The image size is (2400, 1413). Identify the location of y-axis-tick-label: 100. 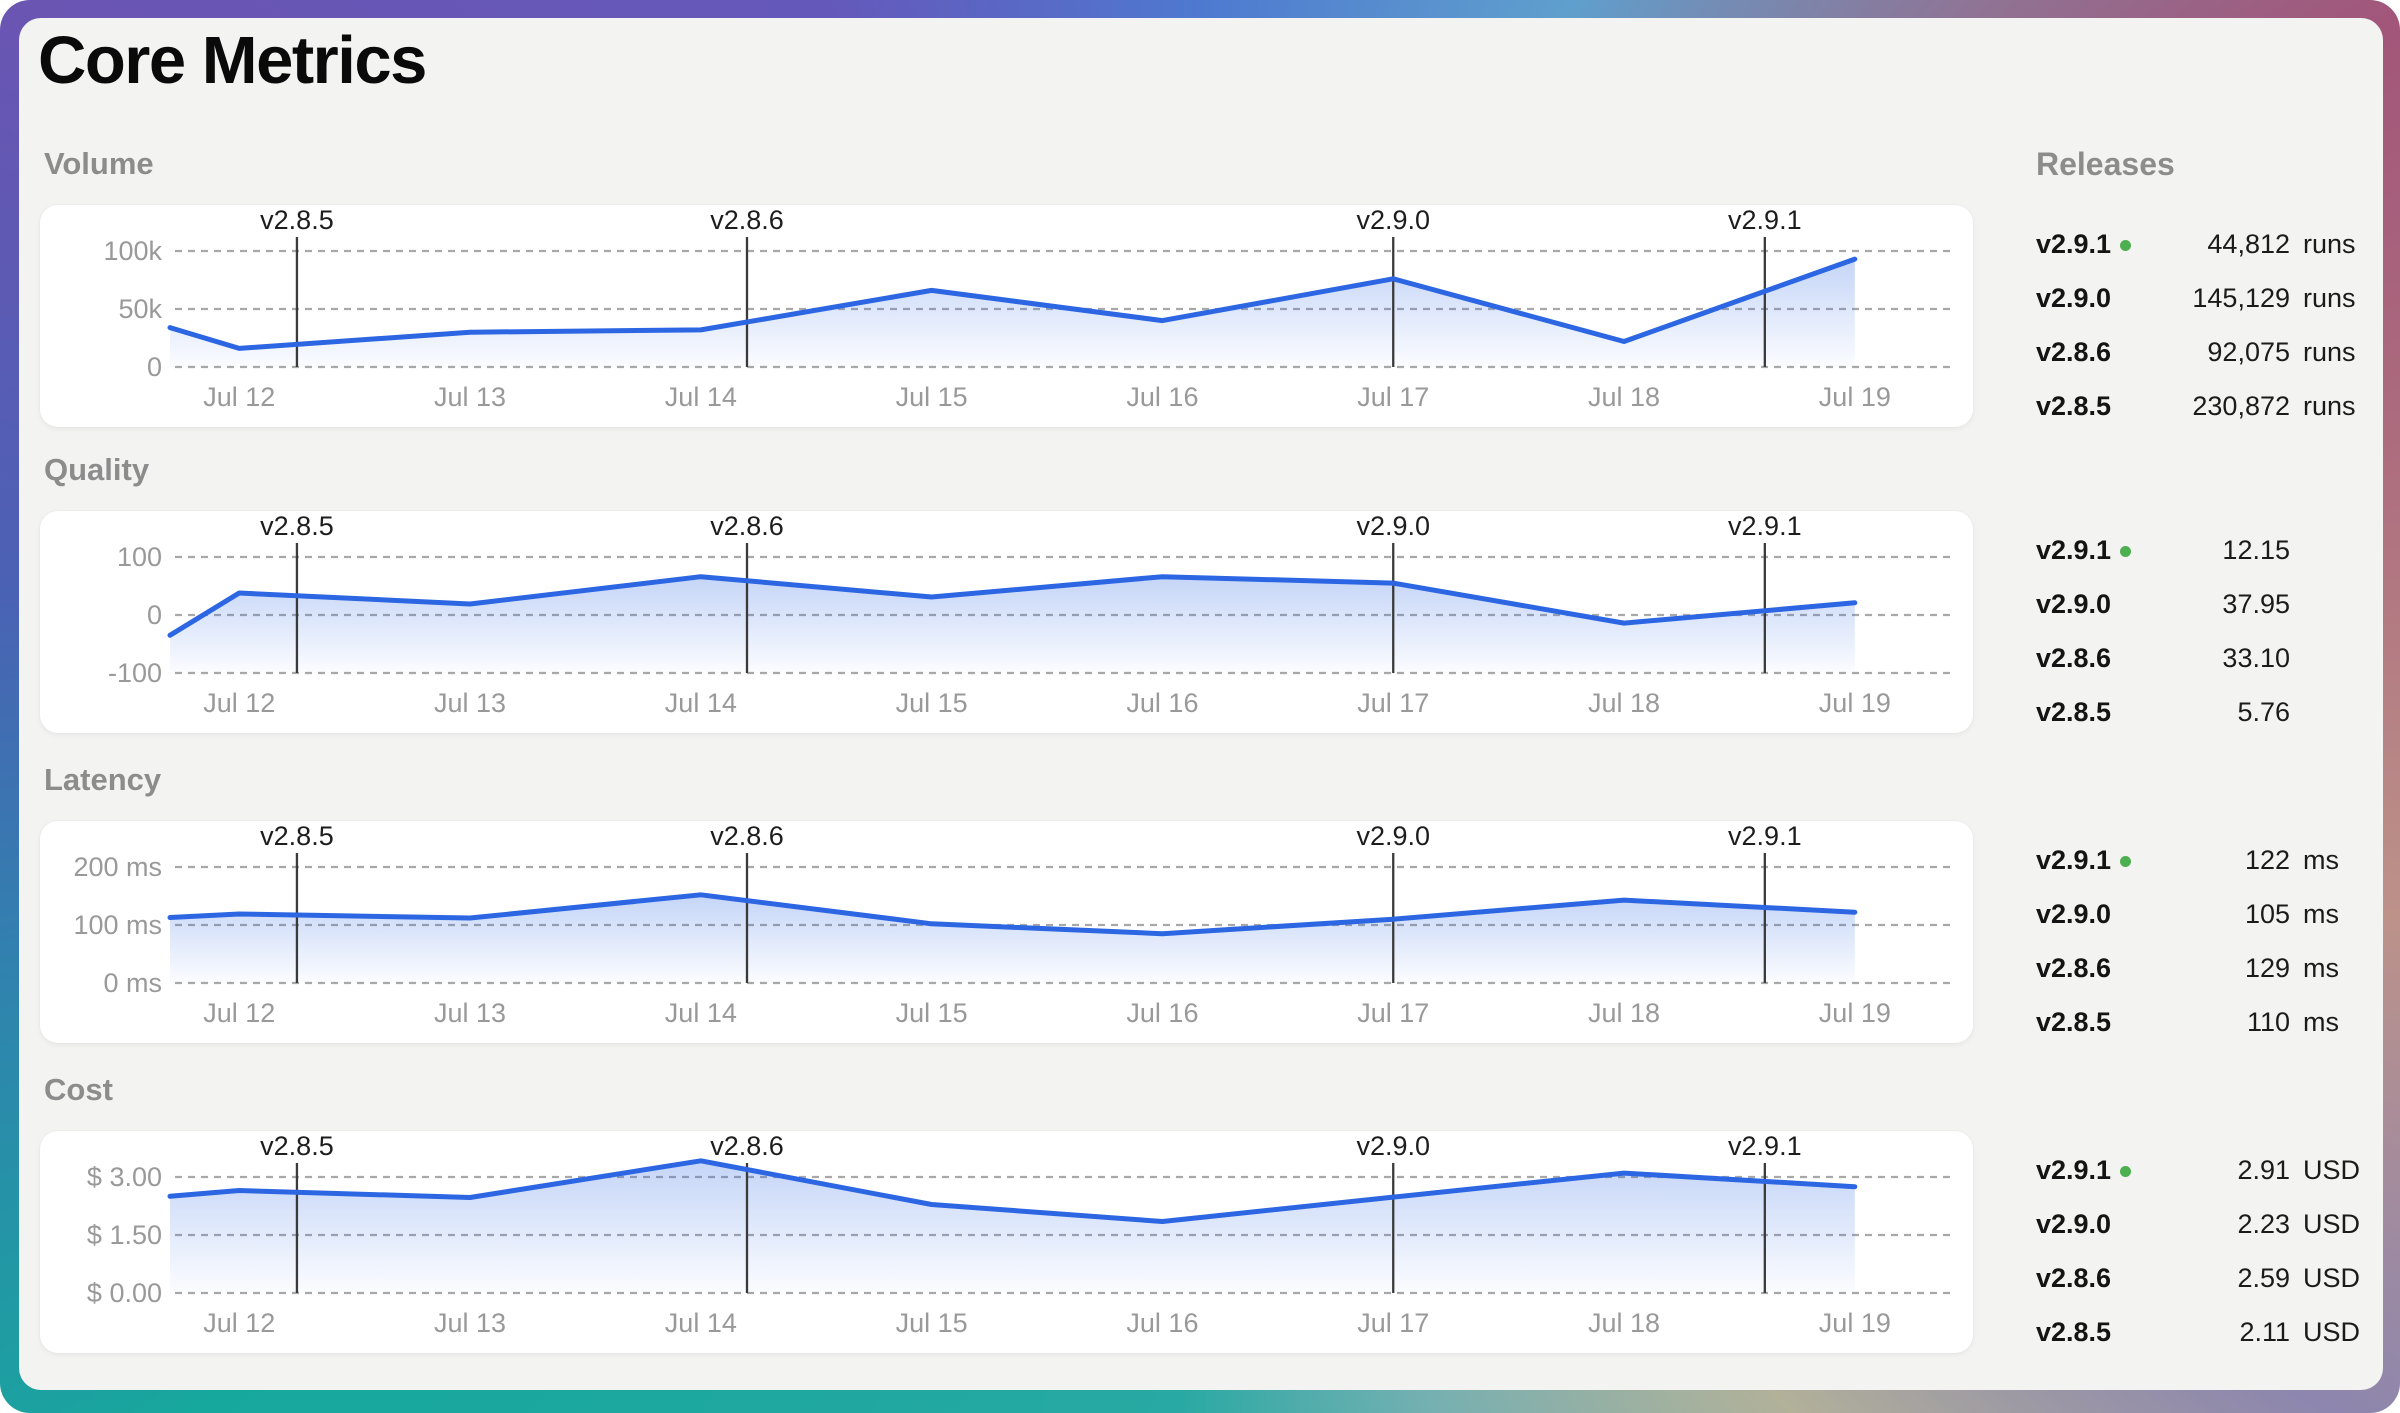
(139, 557).